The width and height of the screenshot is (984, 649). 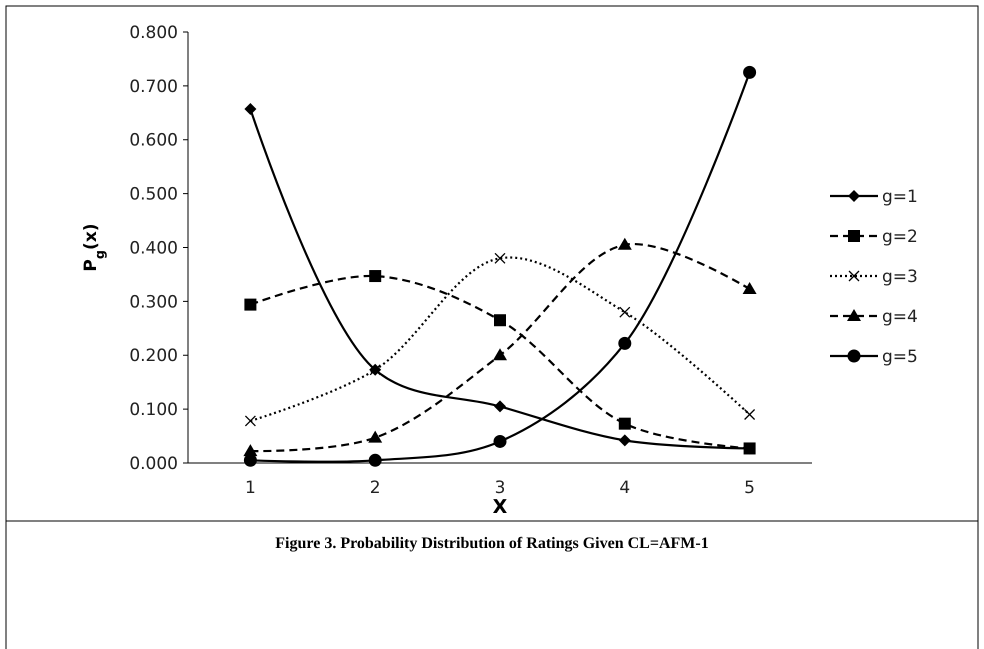 What do you see at coordinates (153, 140) in the screenshot?
I see `y-tick-label: 0.600` at bounding box center [153, 140].